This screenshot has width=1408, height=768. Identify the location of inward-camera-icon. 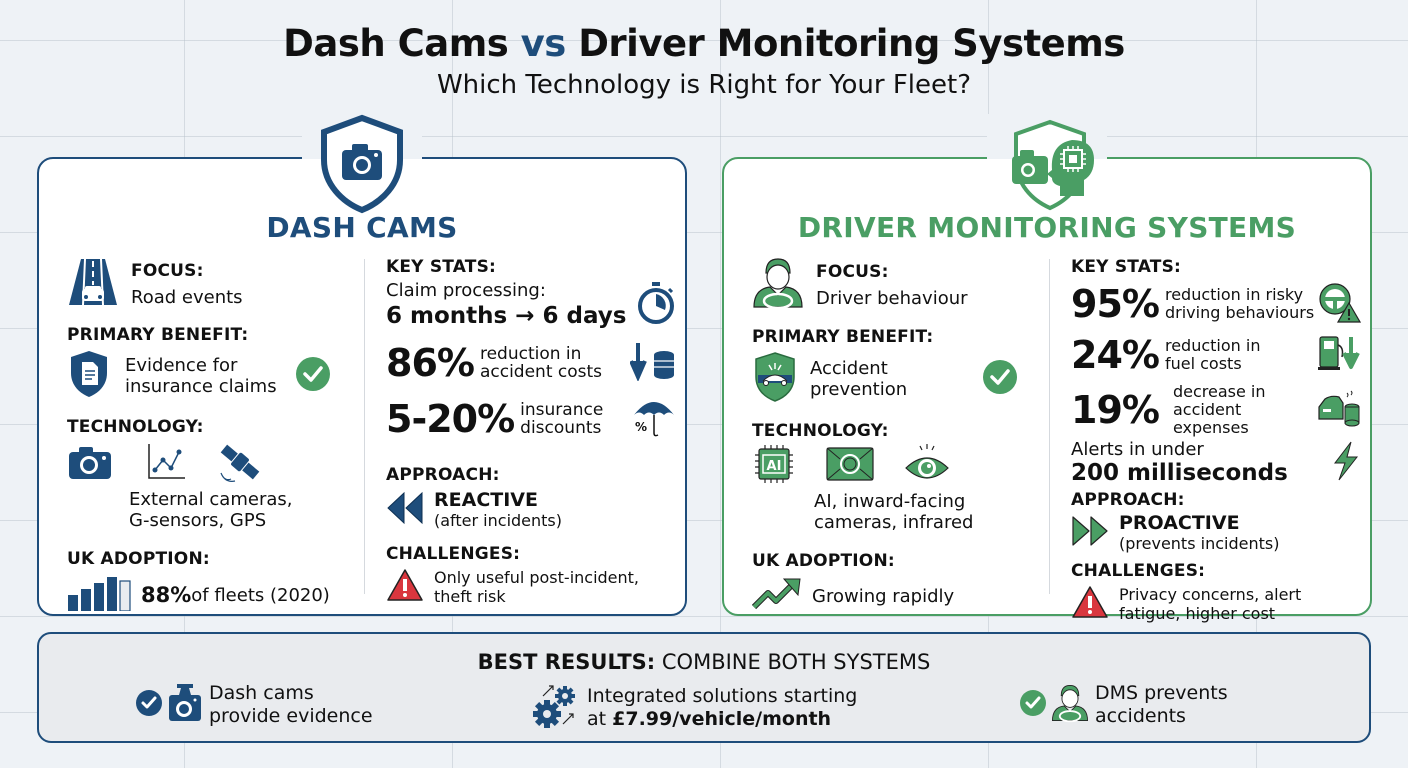
(850, 466).